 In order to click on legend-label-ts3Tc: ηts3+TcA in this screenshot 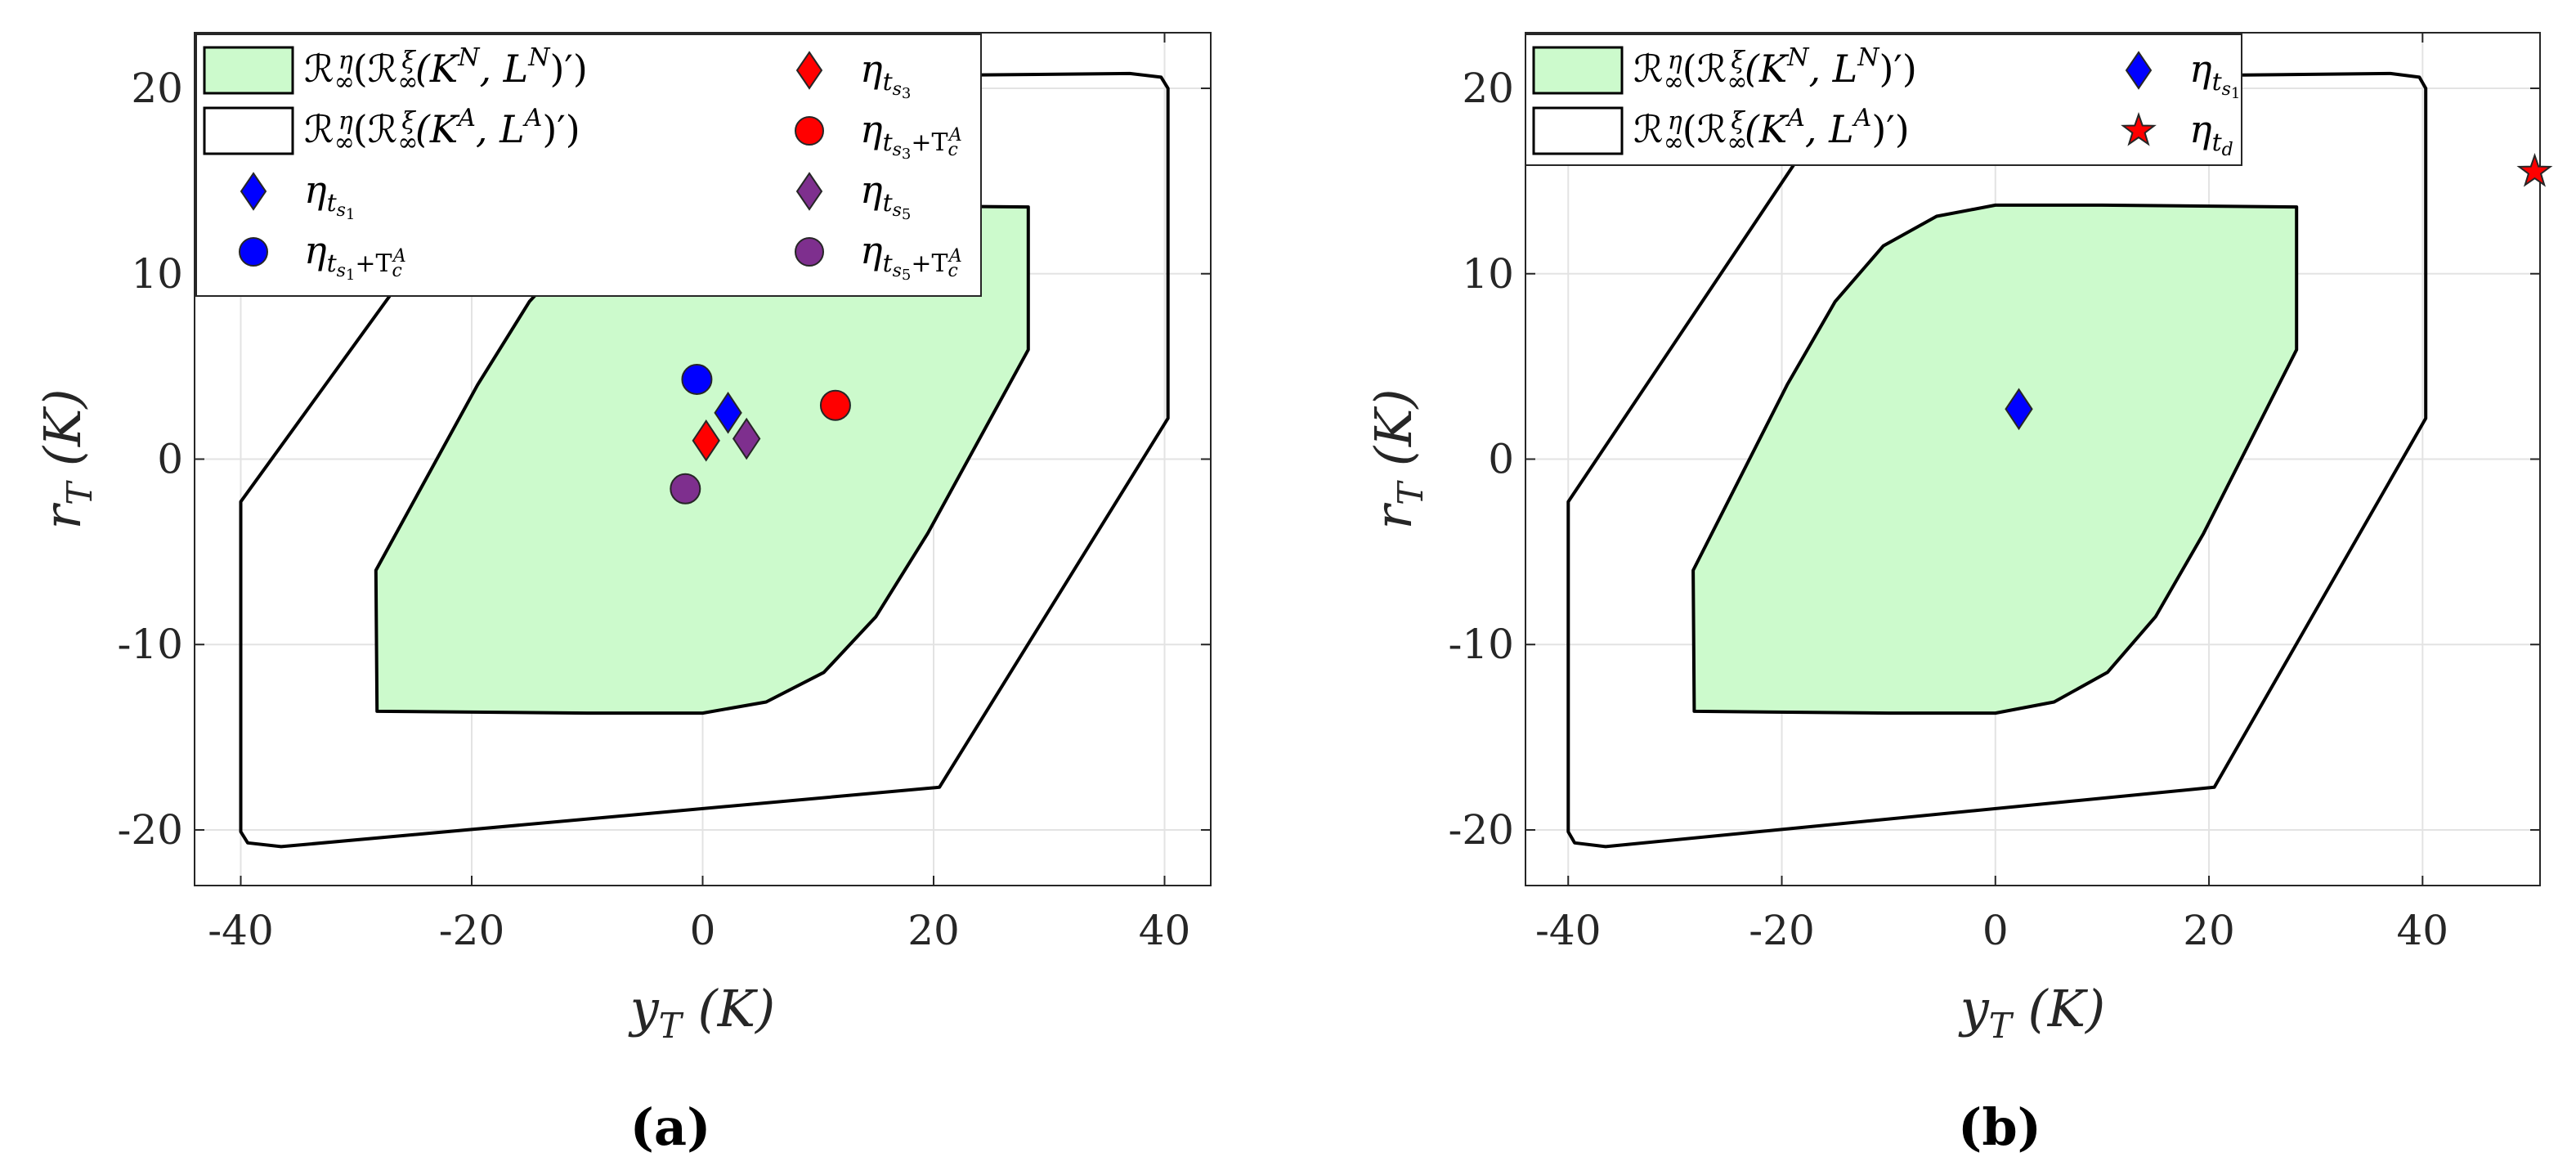, I will do `click(911, 135)`.